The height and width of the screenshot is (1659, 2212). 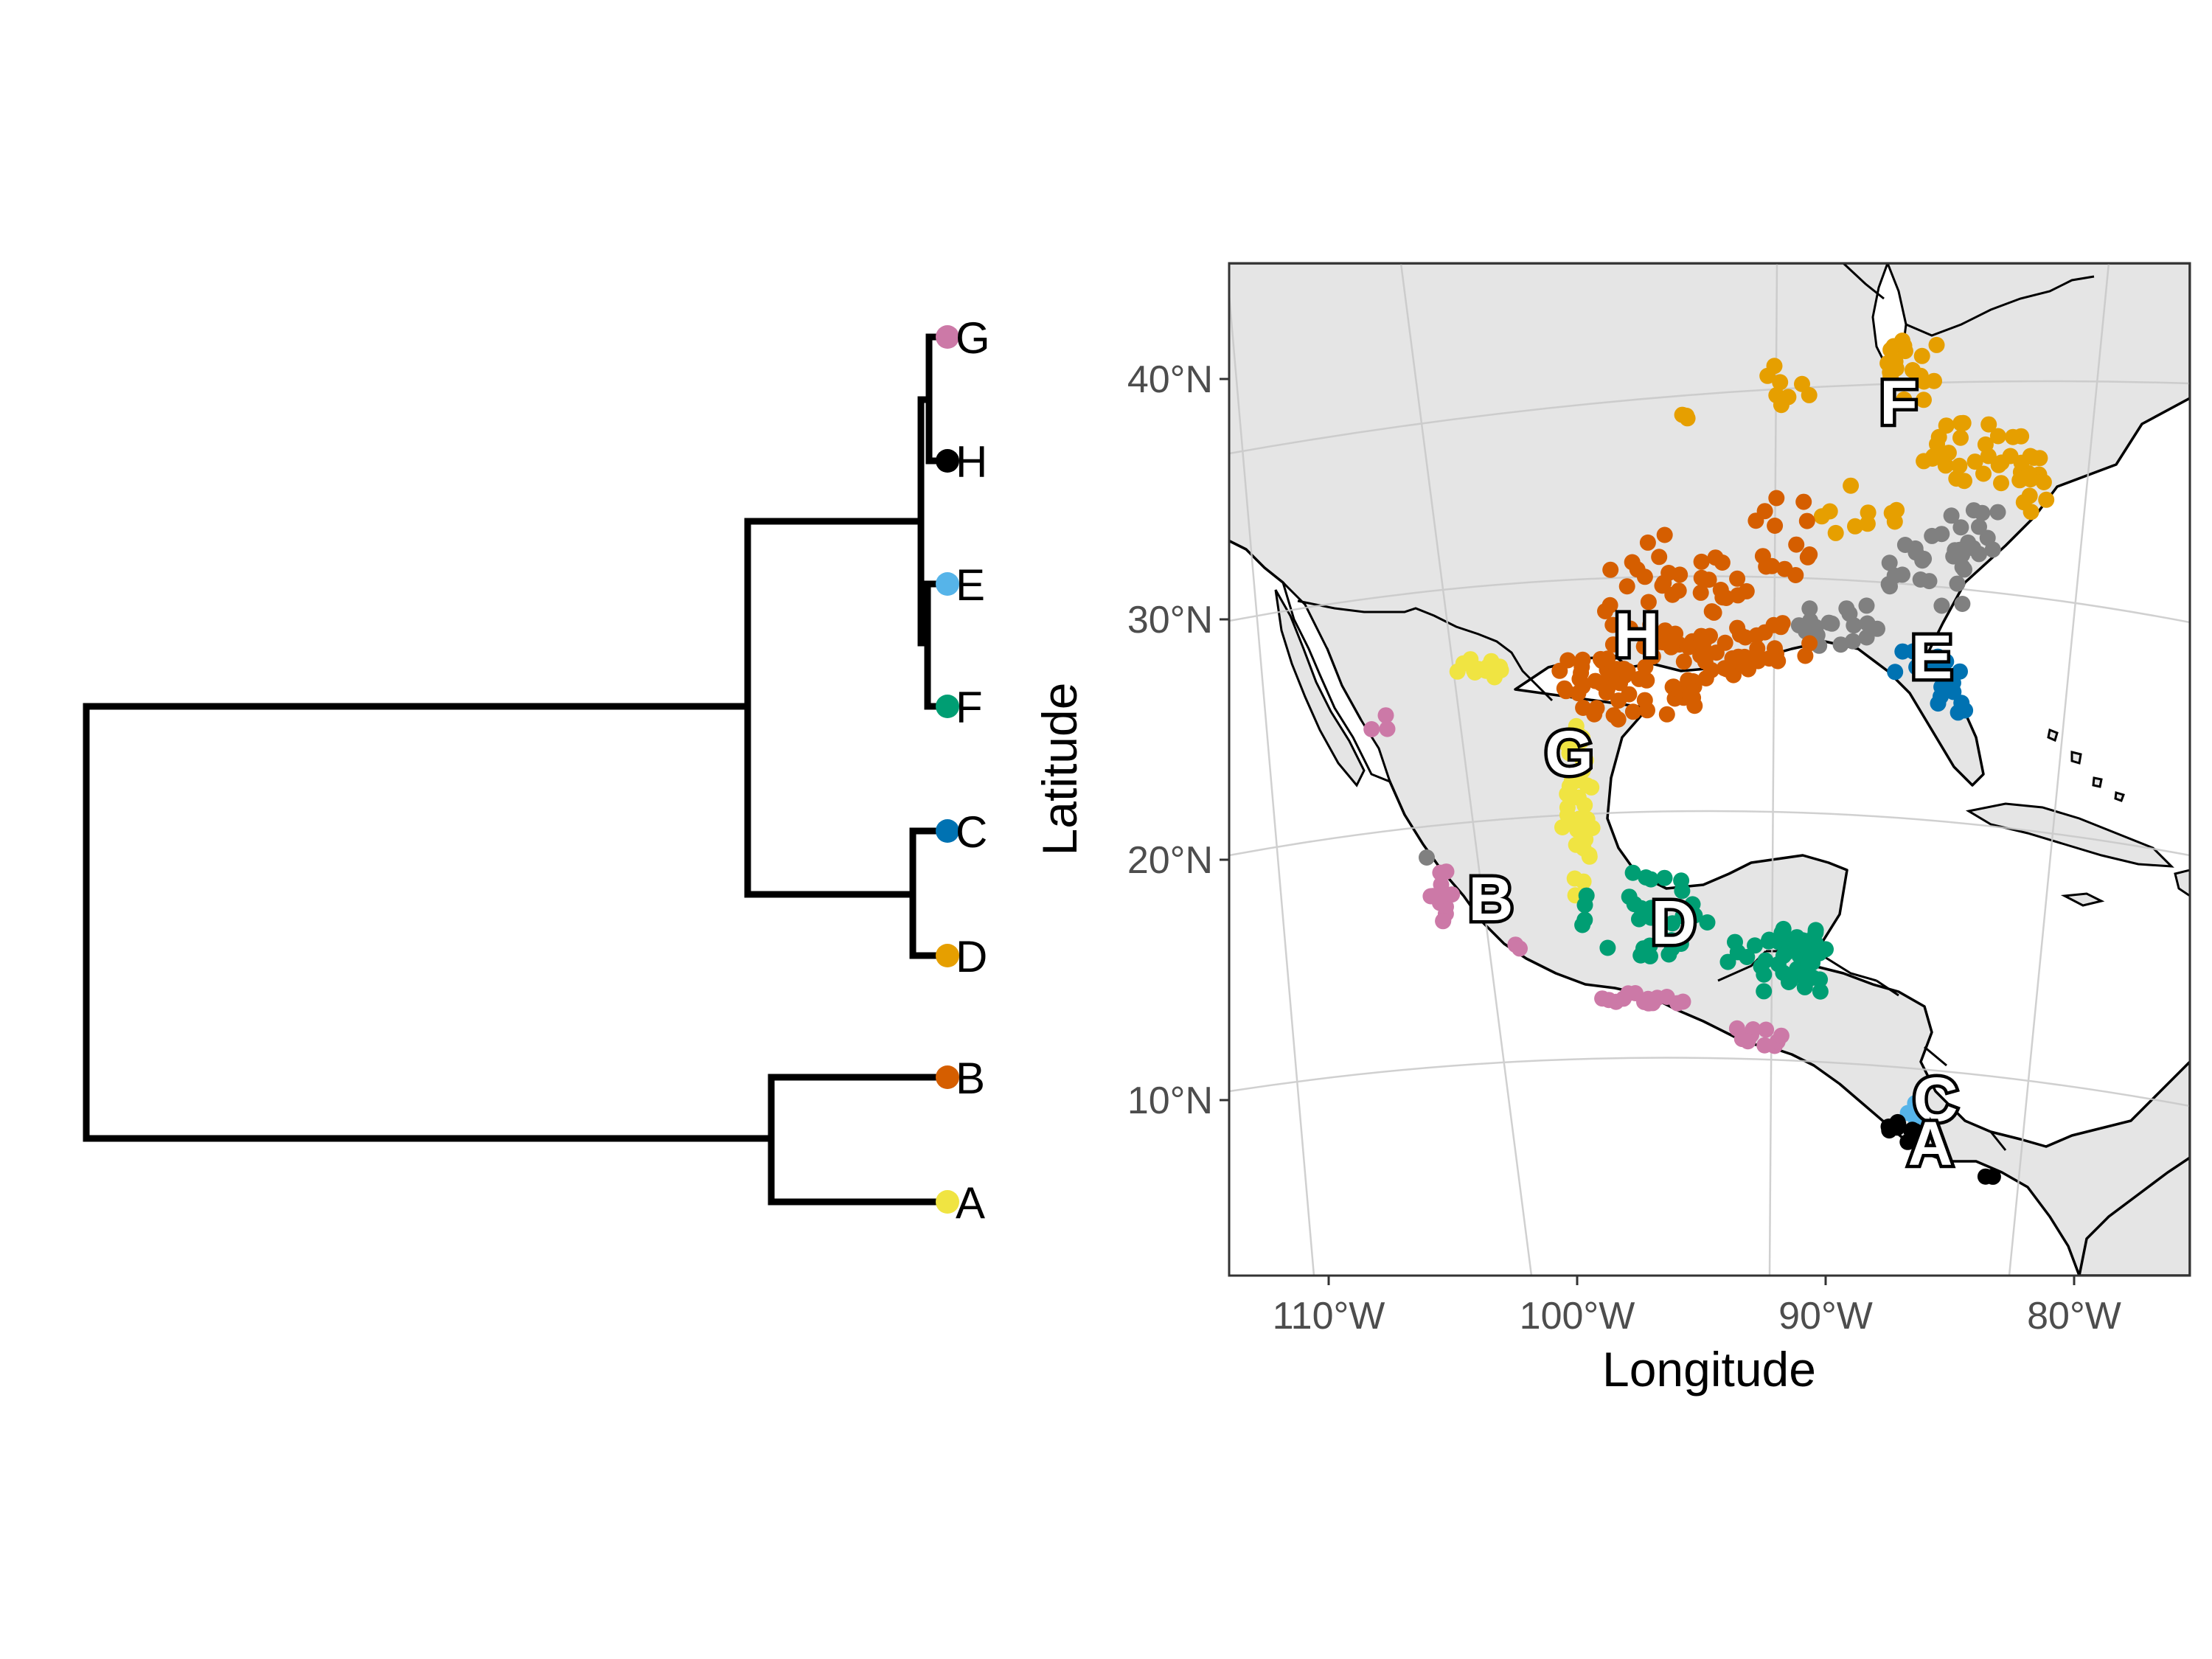 I want to click on cluster-label-a: A, so click(x=1930, y=1143).